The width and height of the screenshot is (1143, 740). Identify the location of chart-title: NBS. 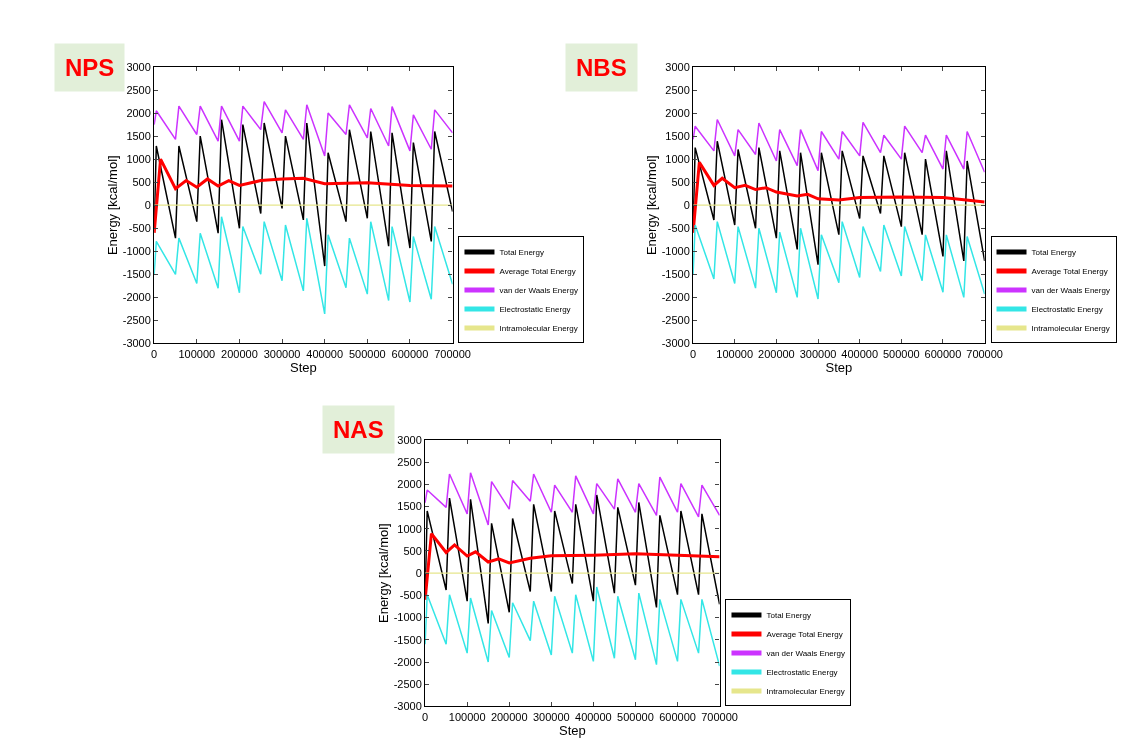
(601, 67).